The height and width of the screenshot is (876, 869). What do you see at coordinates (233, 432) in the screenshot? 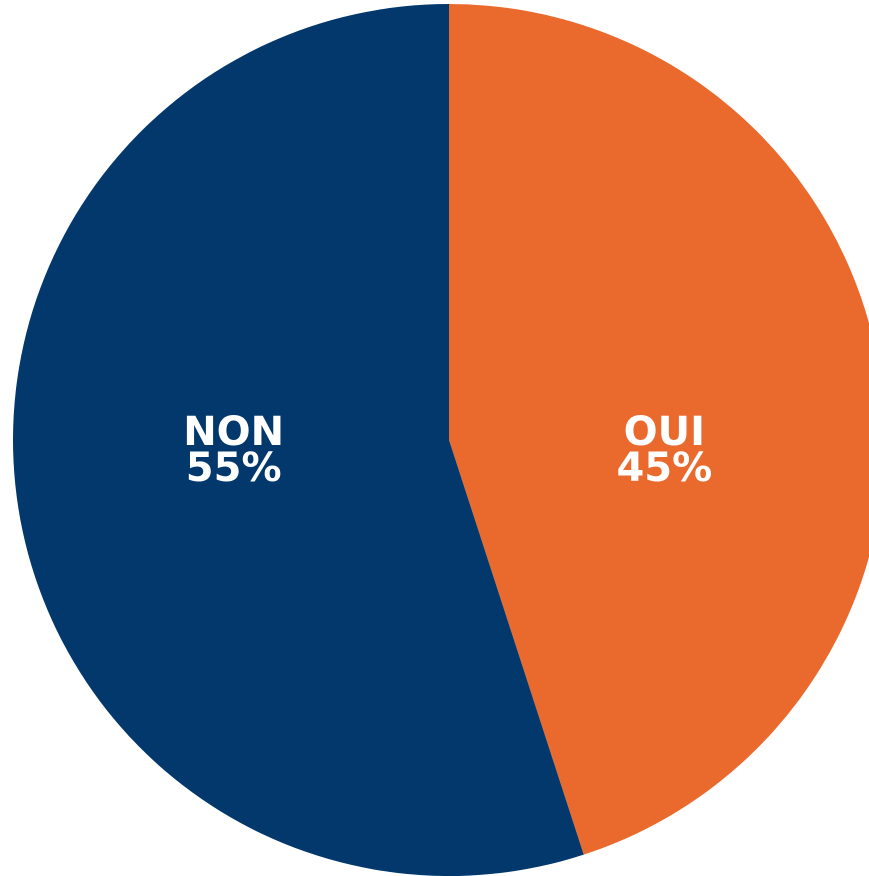
I see `slice-category-label: NON` at bounding box center [233, 432].